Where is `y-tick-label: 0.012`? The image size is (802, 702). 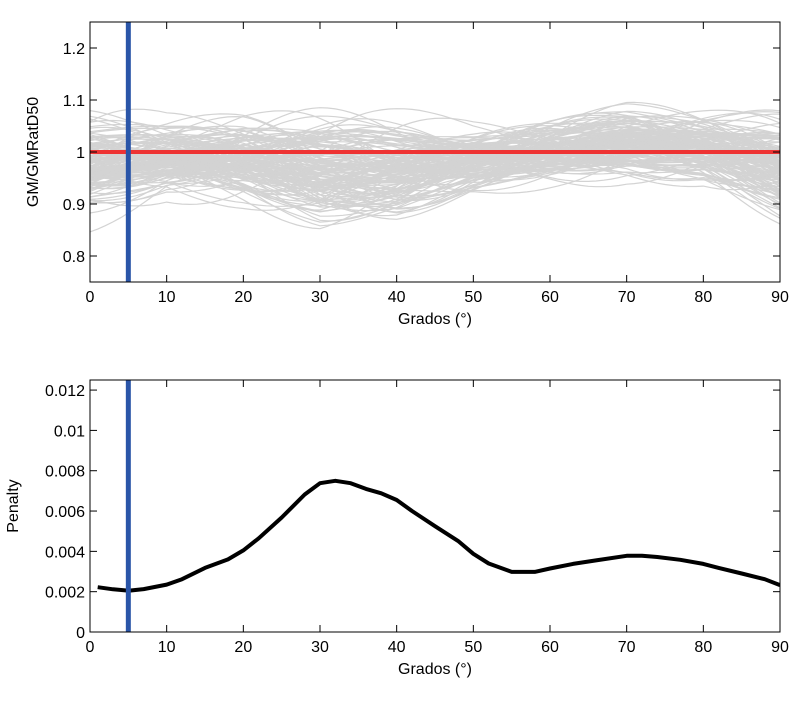 y-tick-label: 0.012 is located at coordinates (65, 391).